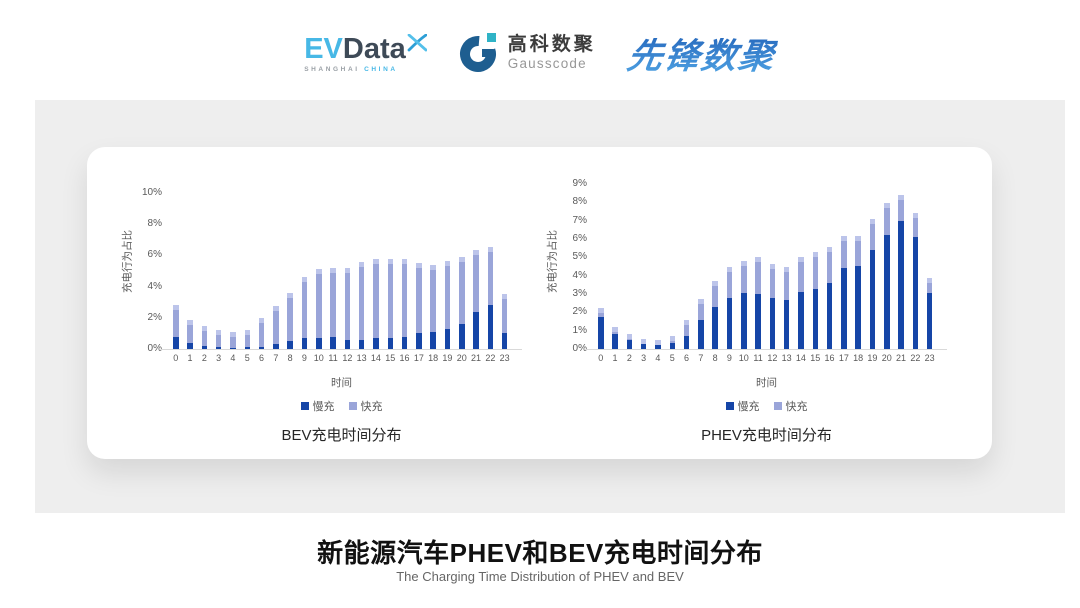 The height and width of the screenshot is (608, 1080). What do you see at coordinates (579, 238) in the screenshot?
I see `y-tick-label: 6%` at bounding box center [579, 238].